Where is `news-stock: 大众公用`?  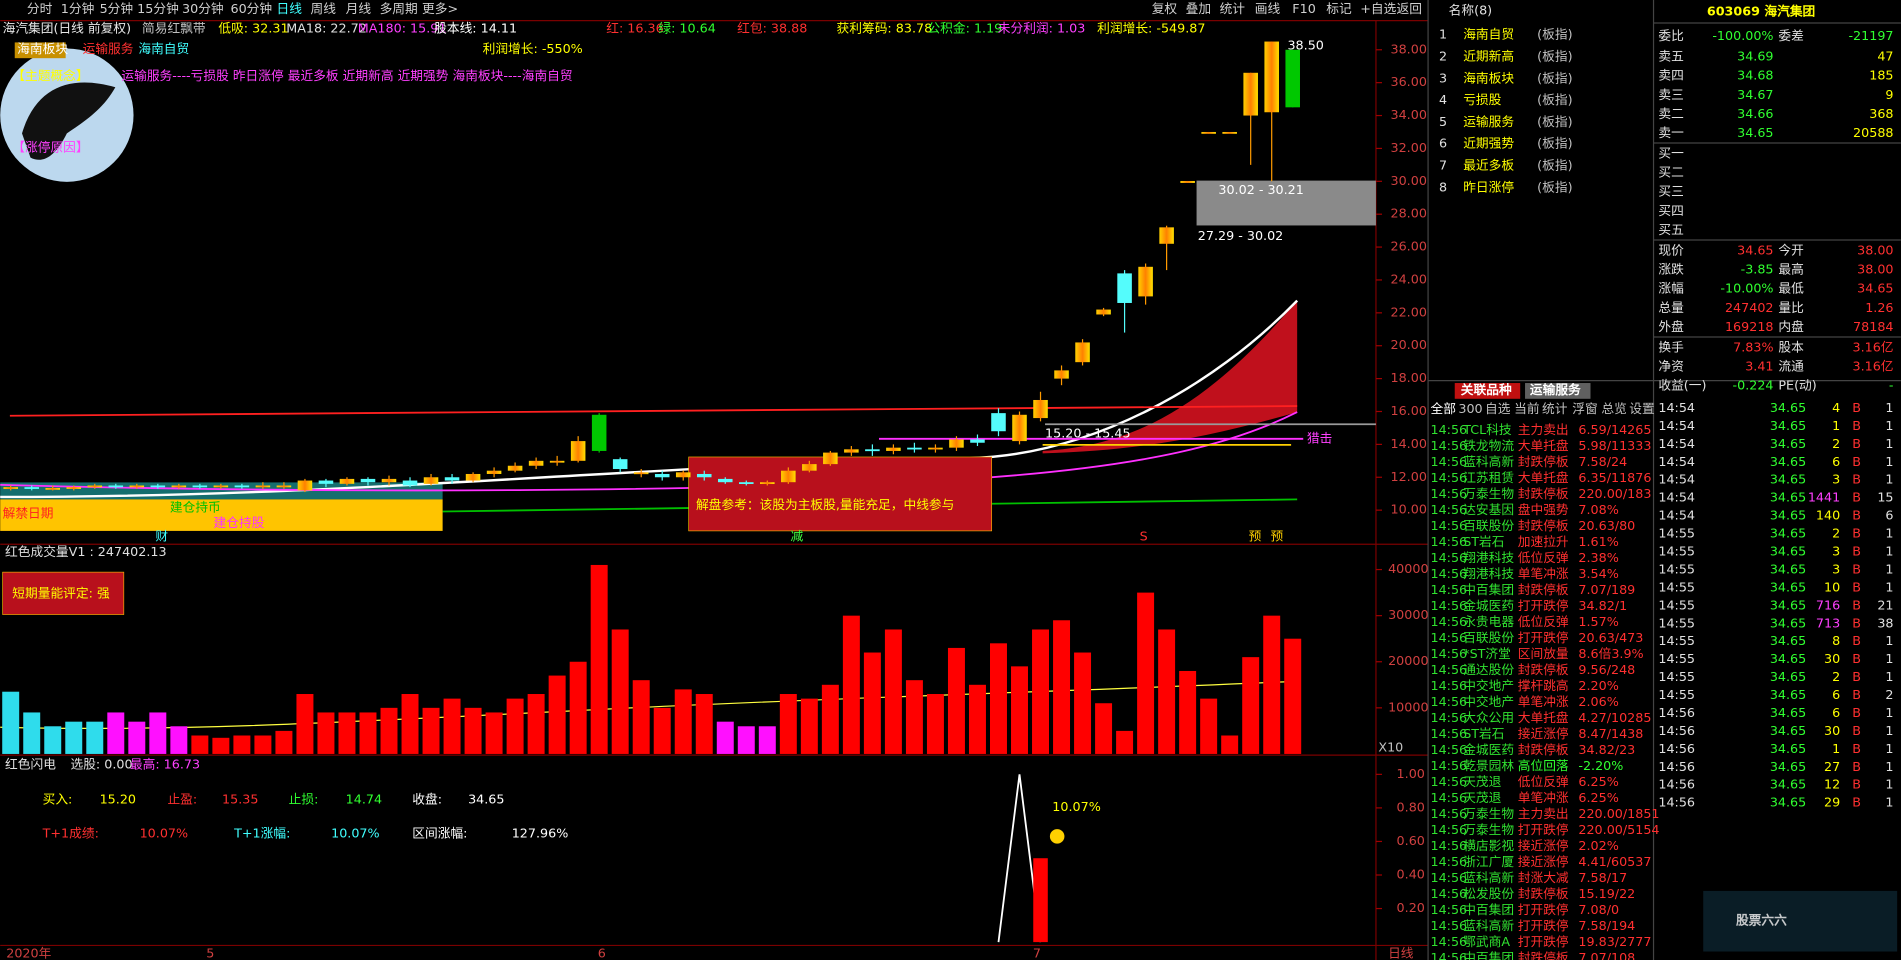
news-stock: 大众公用 is located at coordinates (1488, 717).